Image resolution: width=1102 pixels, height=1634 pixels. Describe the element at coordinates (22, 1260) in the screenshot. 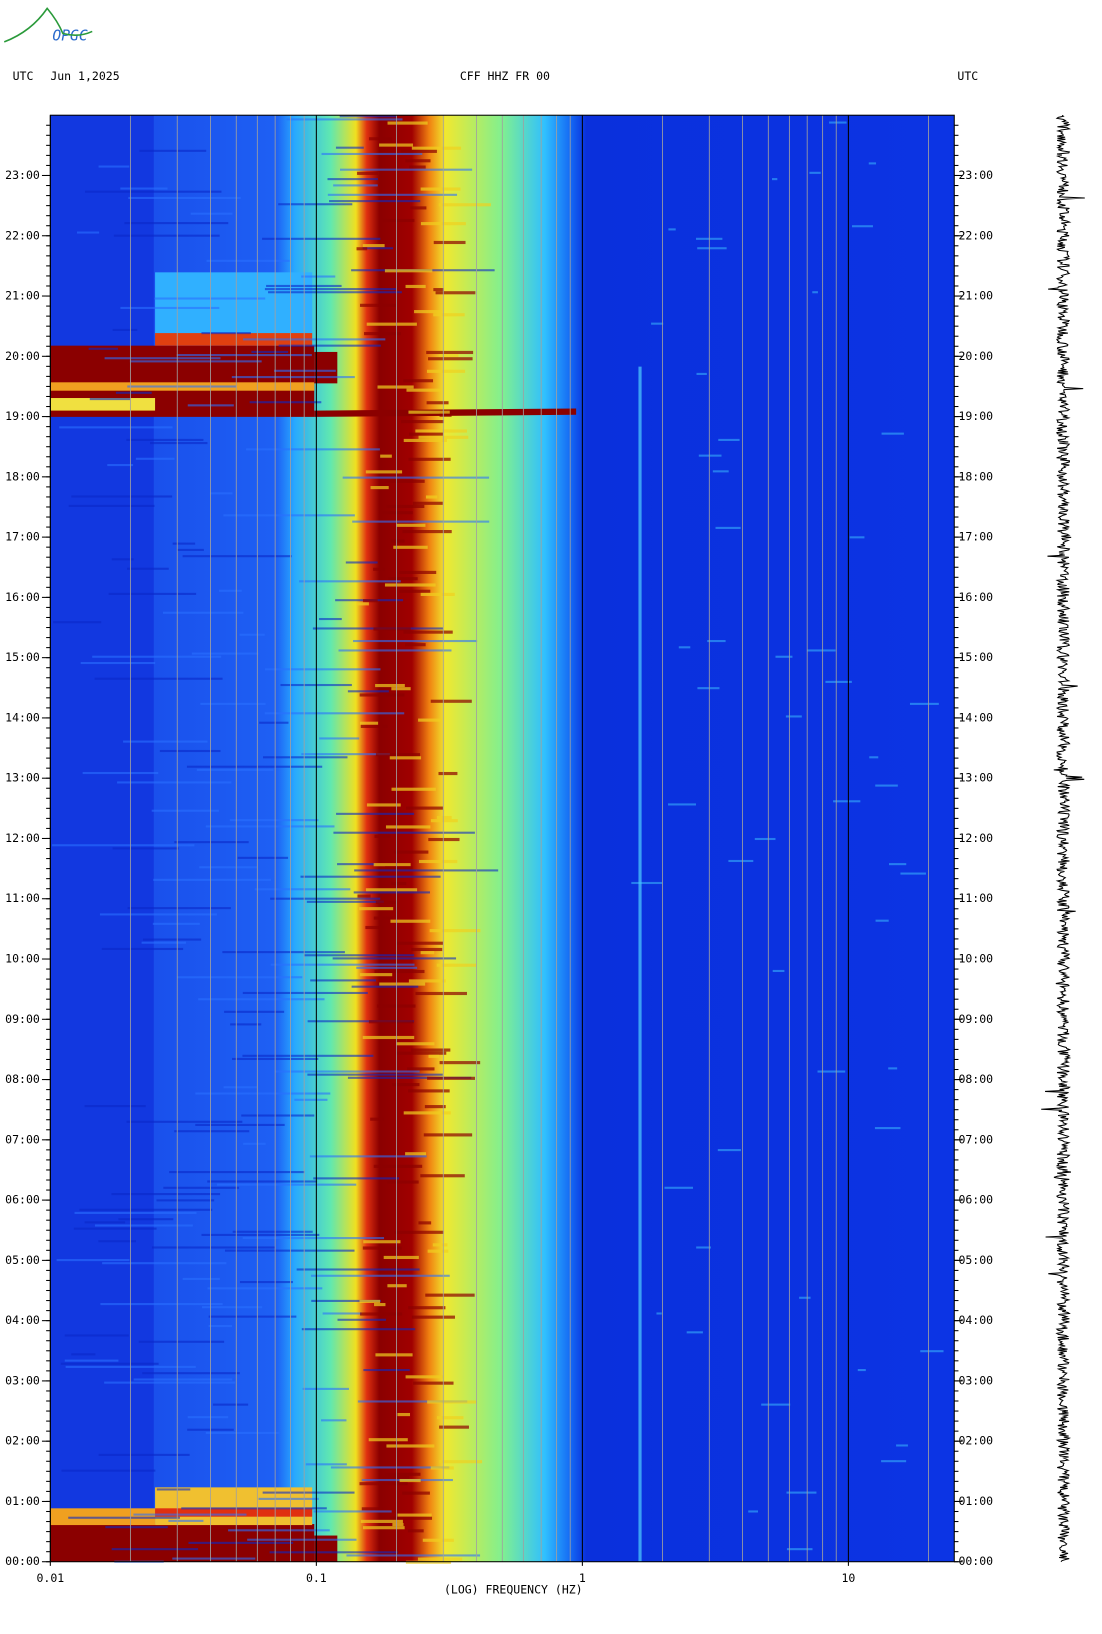

I see `y-tick-label: 05:00` at that location.